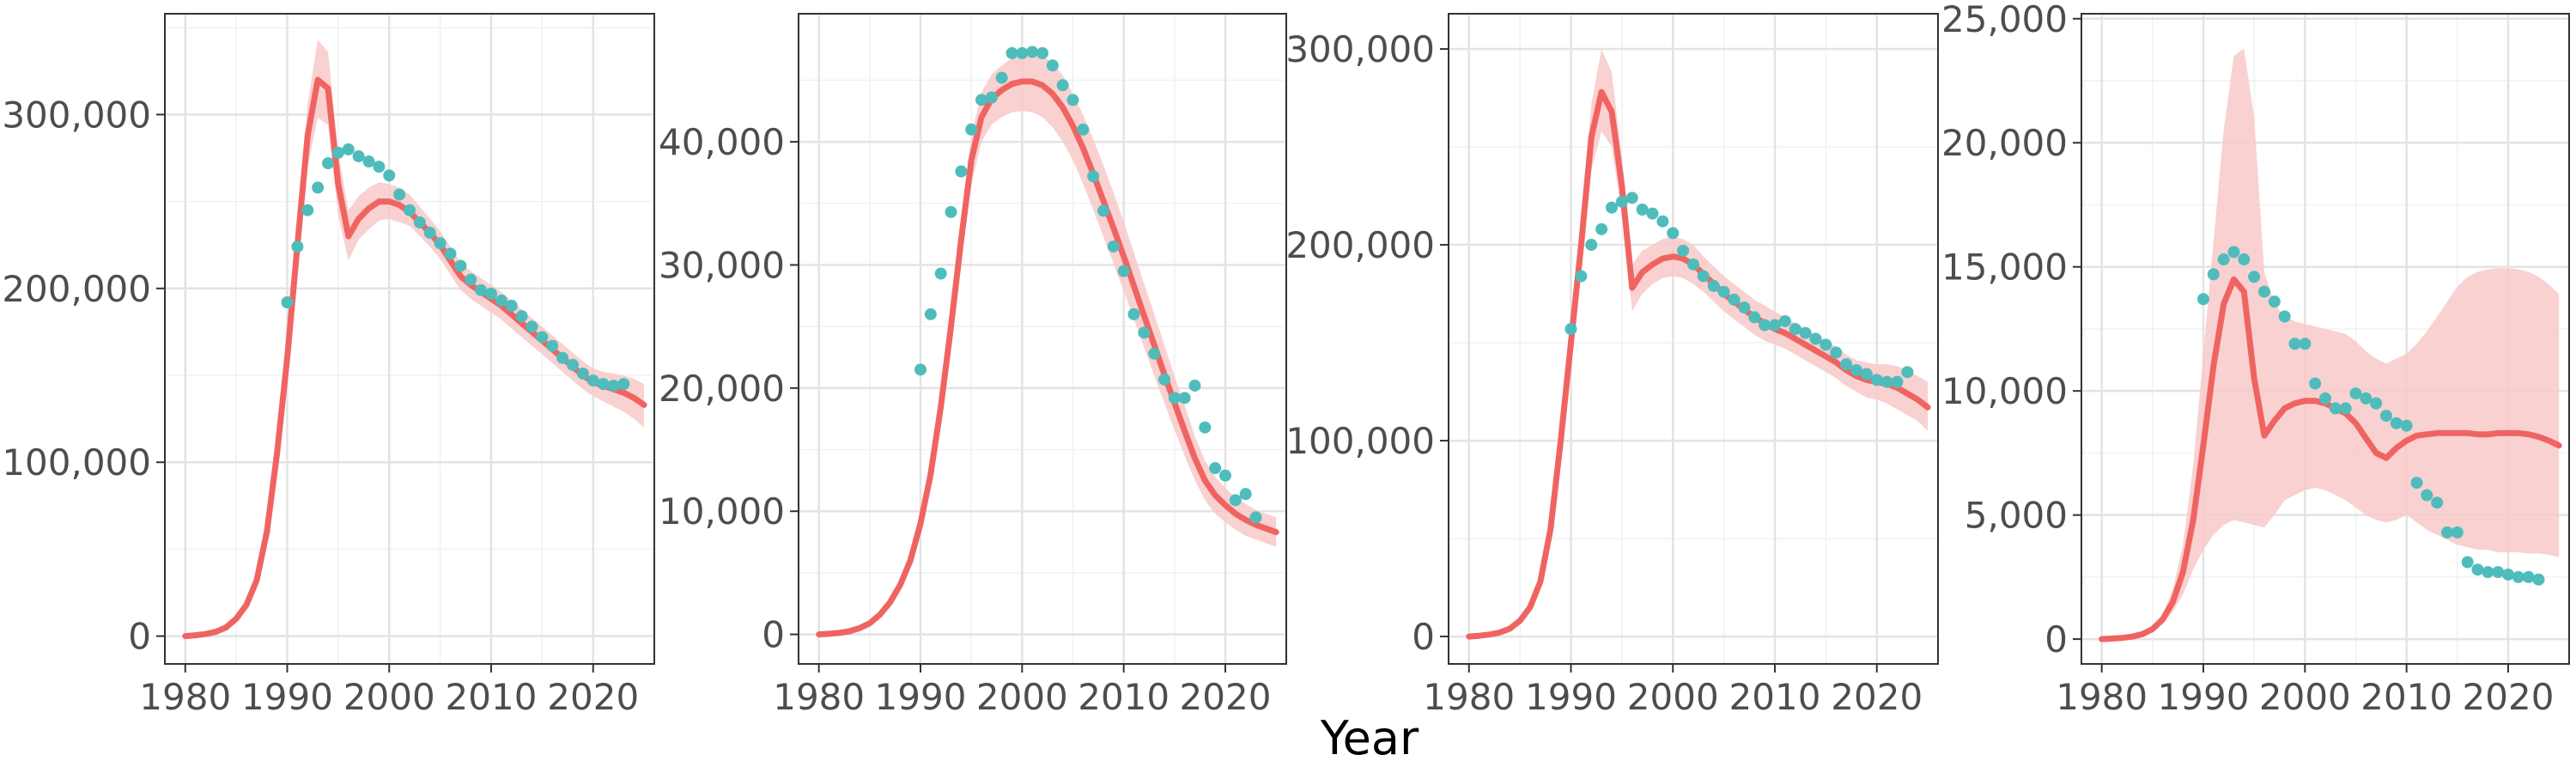 Image resolution: width=2576 pixels, height=773 pixels. What do you see at coordinates (921, 697) in the screenshot?
I see `x-tick-label: 1990` at bounding box center [921, 697].